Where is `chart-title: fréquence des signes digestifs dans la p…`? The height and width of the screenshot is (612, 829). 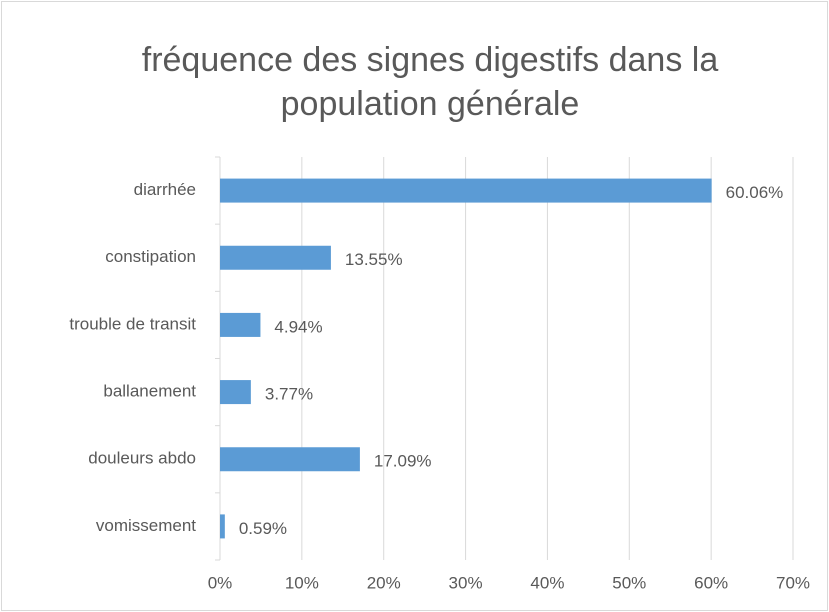
chart-title: fréquence des signes digestifs dans la p… is located at coordinates (430, 82).